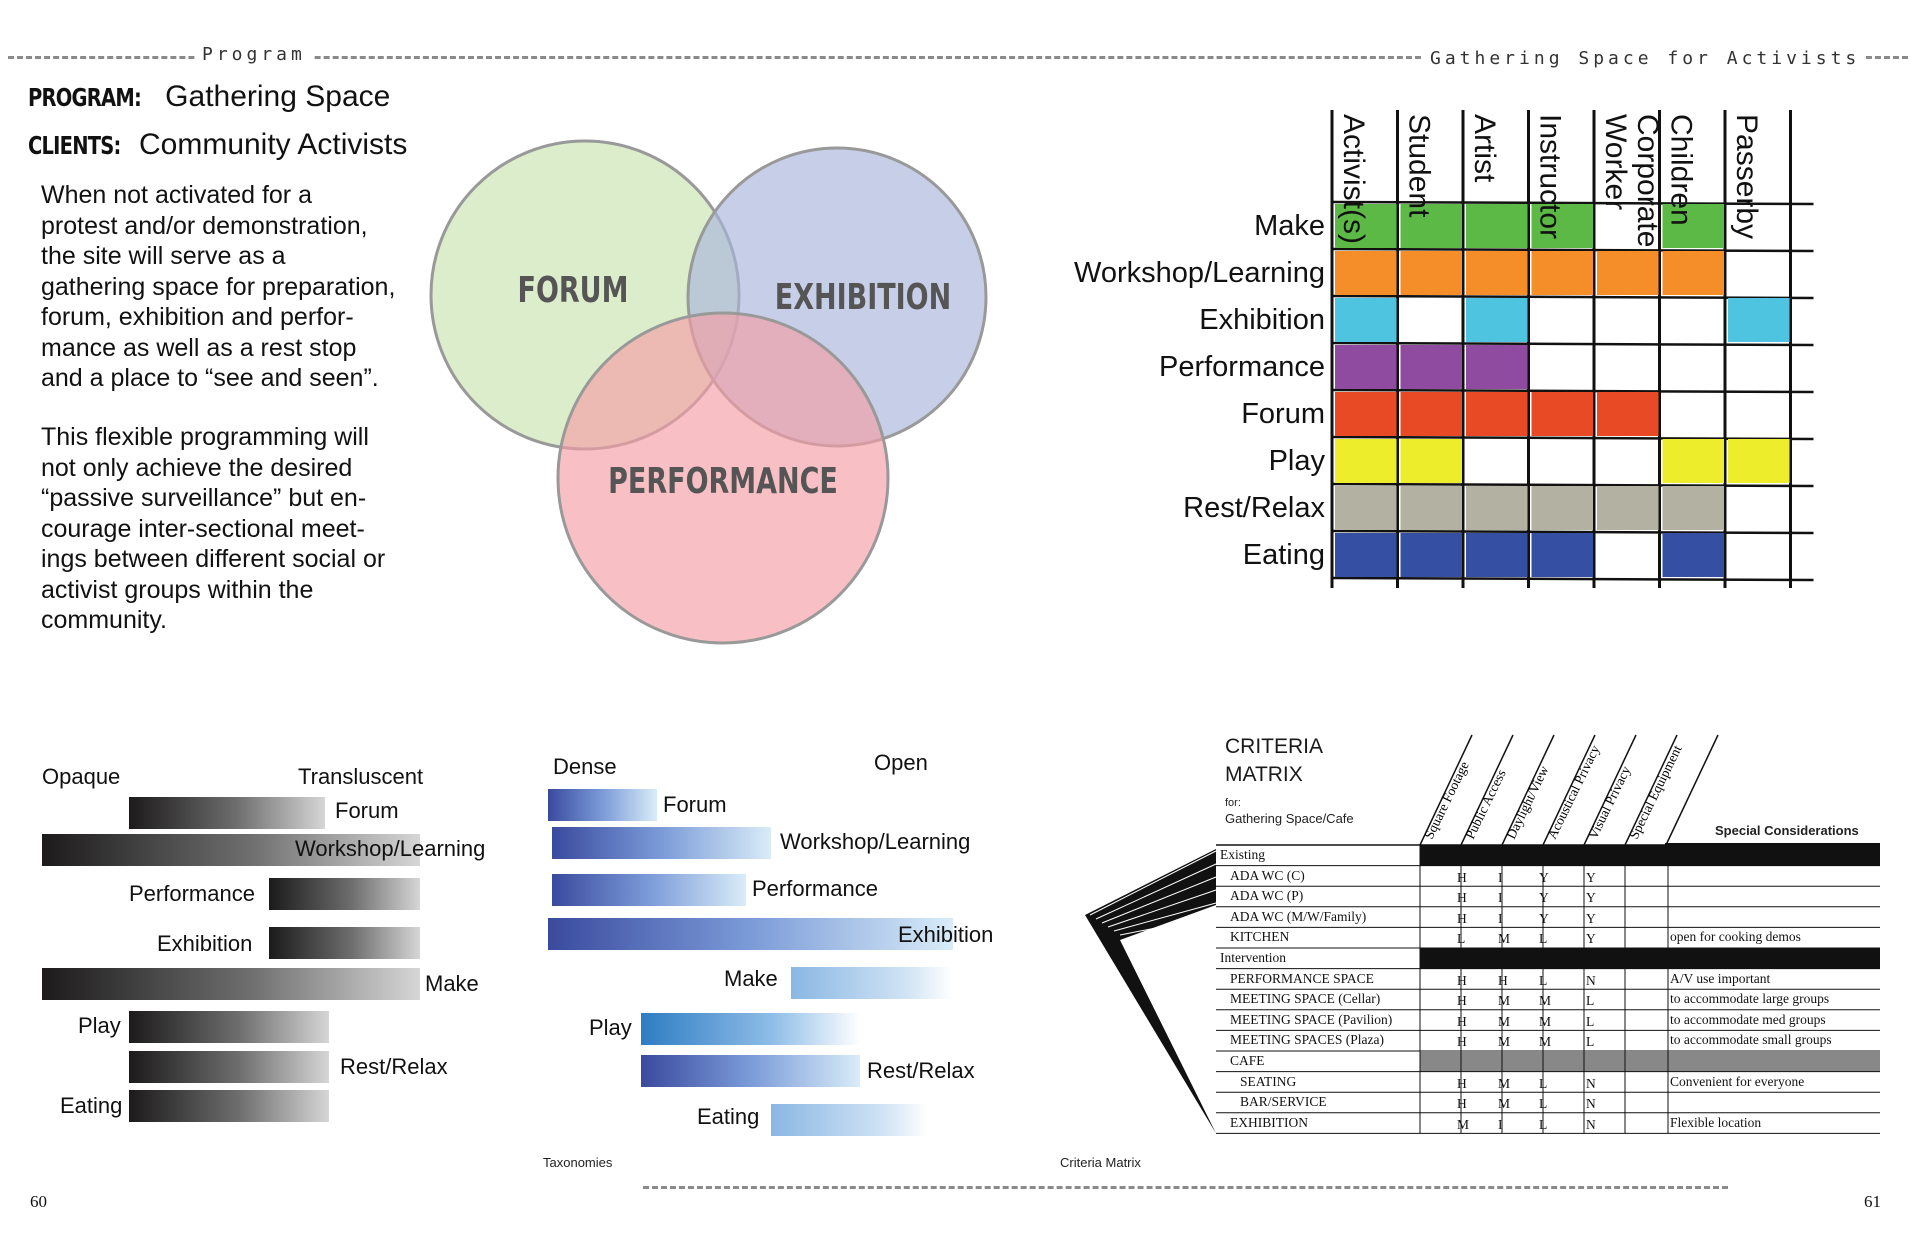 This screenshot has width=1920, height=1242. Describe the element at coordinates (278, 96) in the screenshot. I see `program-value: Gathering Space` at that location.